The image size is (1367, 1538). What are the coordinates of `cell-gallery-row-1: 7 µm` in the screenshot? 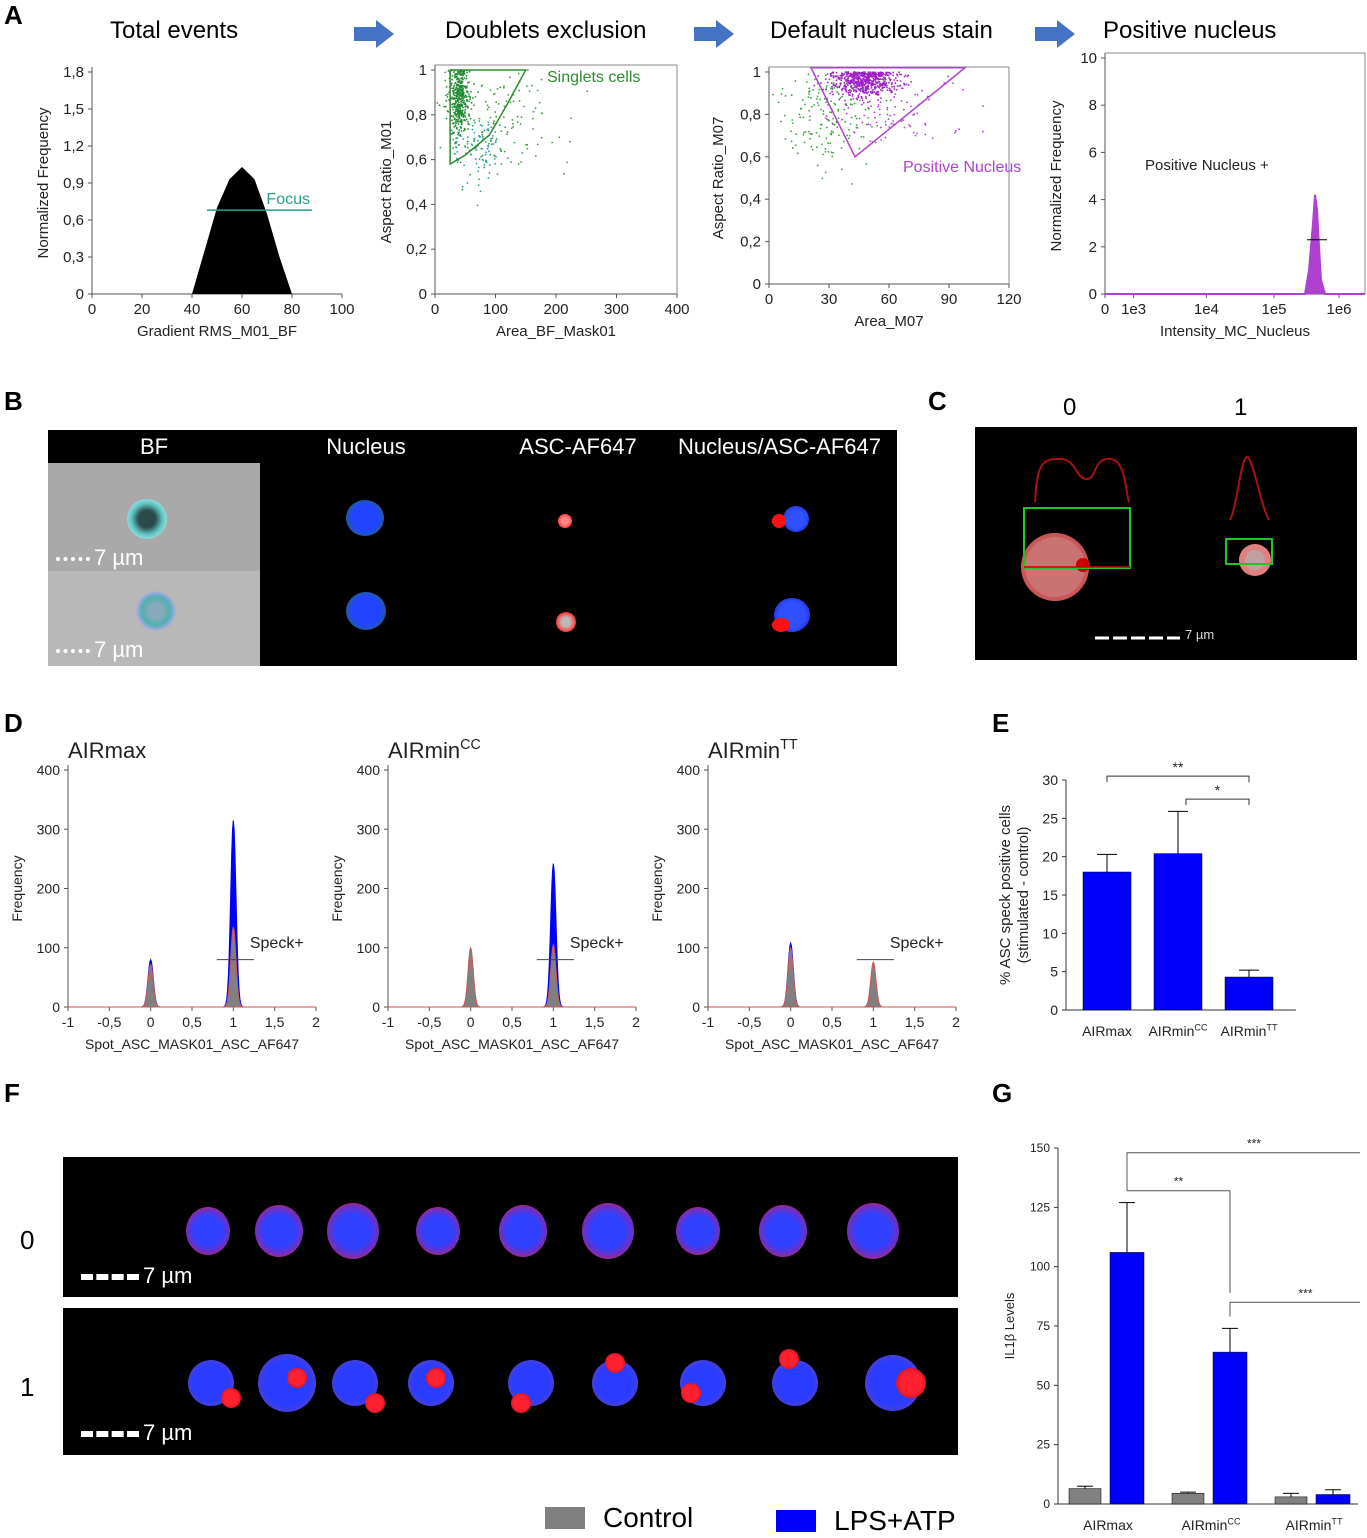 It's located at (510, 1381).